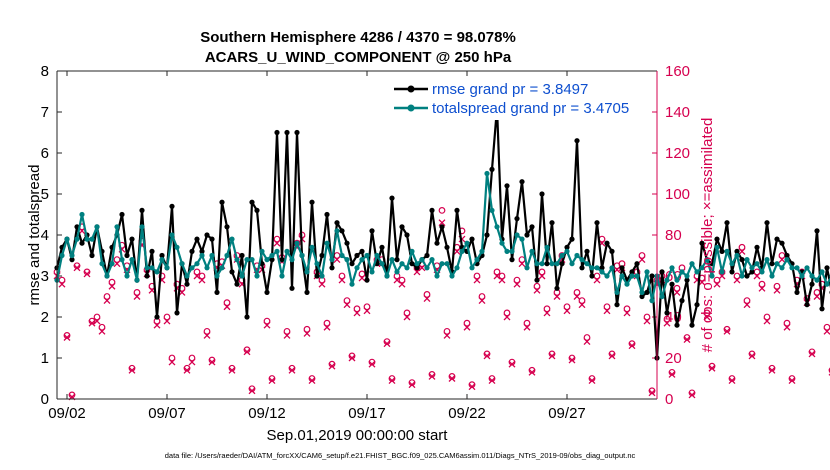 The width and height of the screenshot is (830, 470). Describe the element at coordinates (45, 276) in the screenshot. I see `y-left-tick-label: 3` at that location.